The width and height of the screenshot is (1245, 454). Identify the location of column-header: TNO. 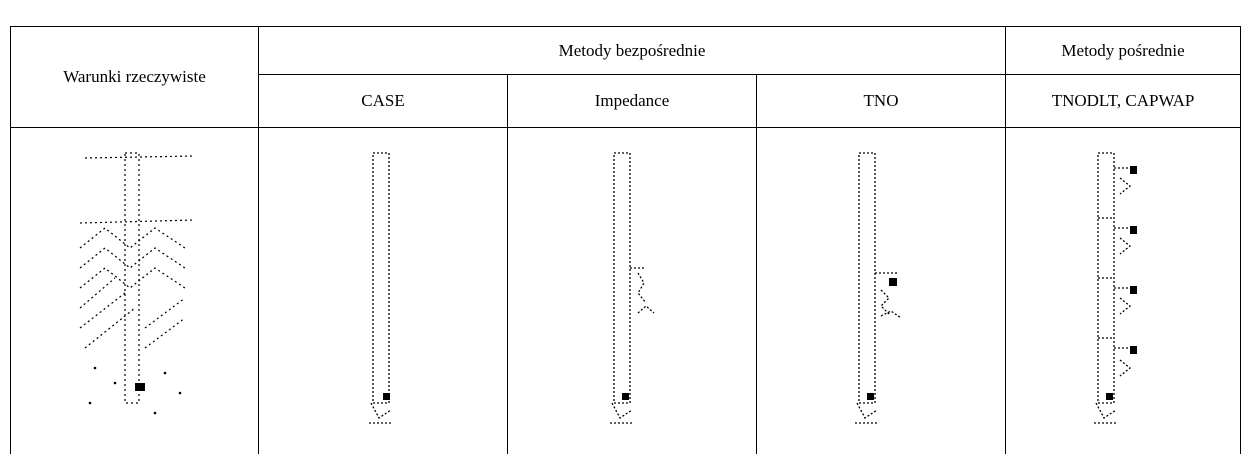
(881, 101).